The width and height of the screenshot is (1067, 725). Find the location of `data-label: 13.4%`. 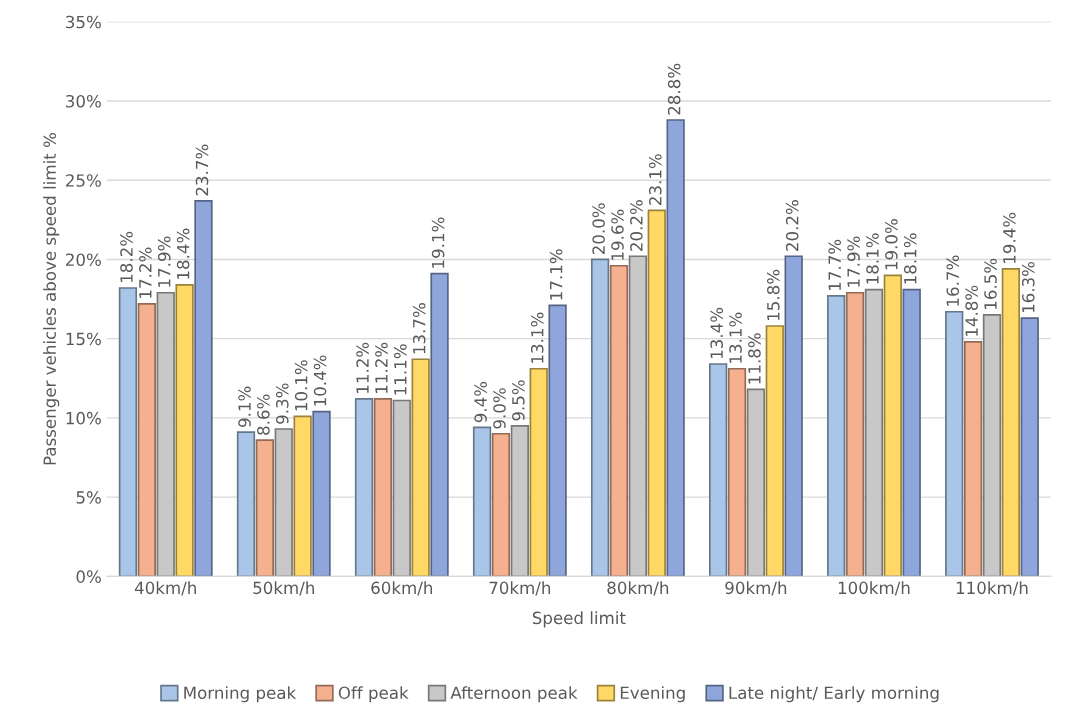

data-label: 13.4% is located at coordinates (716, 333).